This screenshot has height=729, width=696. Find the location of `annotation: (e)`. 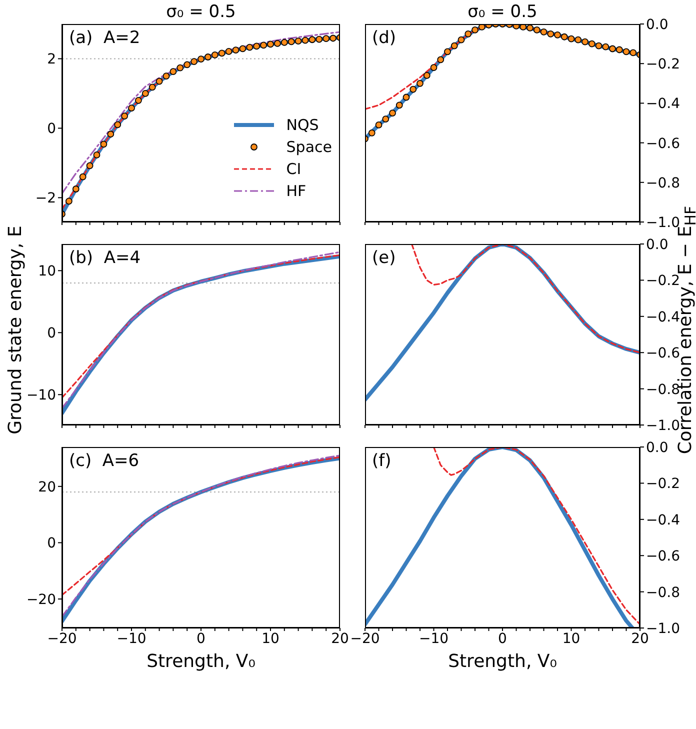

annotation: (e) is located at coordinates (384, 258).